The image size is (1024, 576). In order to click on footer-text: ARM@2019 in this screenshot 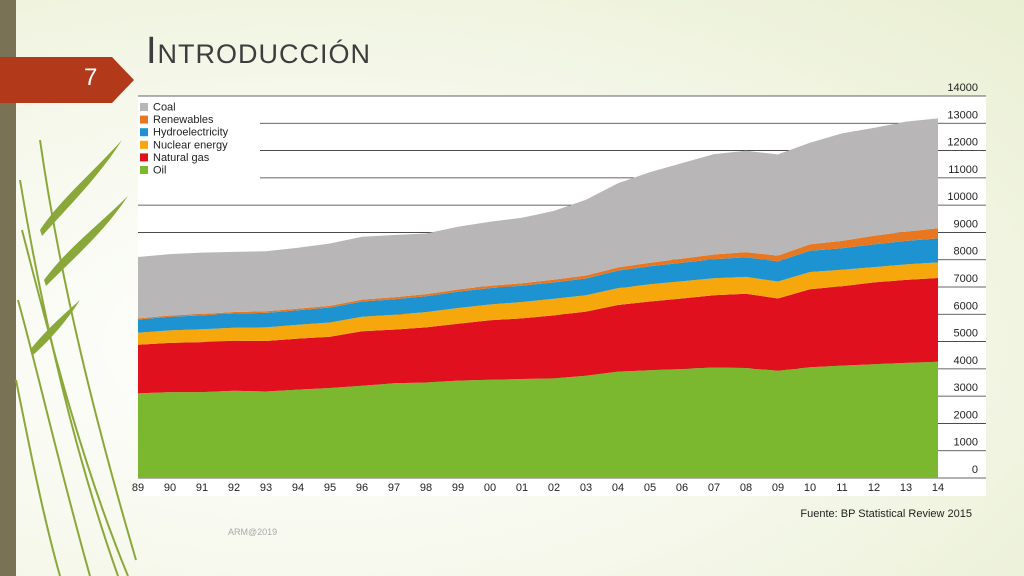, I will do `click(253, 532)`.